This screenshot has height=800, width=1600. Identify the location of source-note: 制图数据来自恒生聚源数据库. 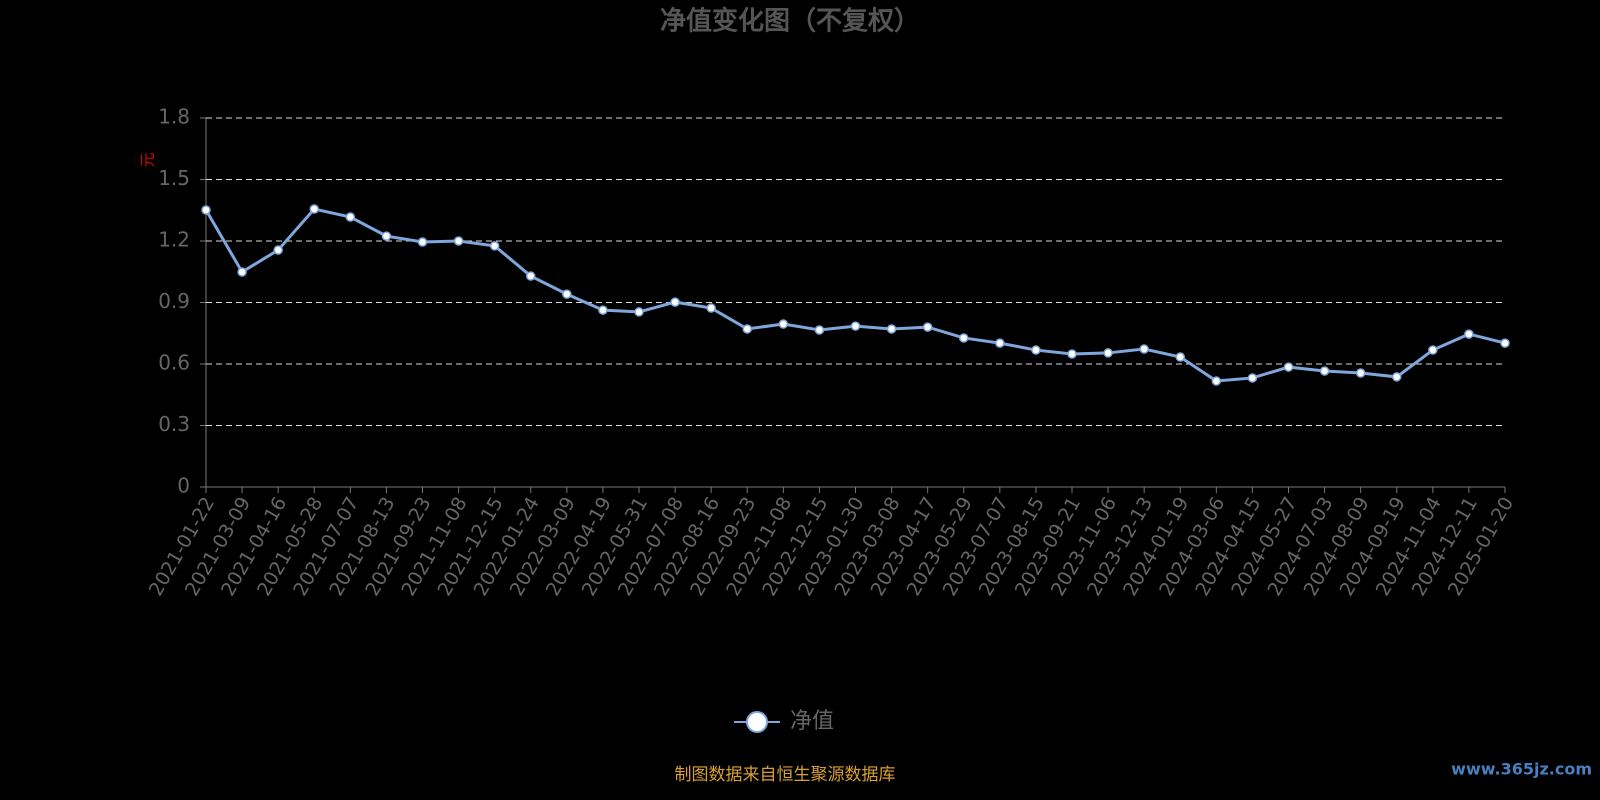
(785, 775).